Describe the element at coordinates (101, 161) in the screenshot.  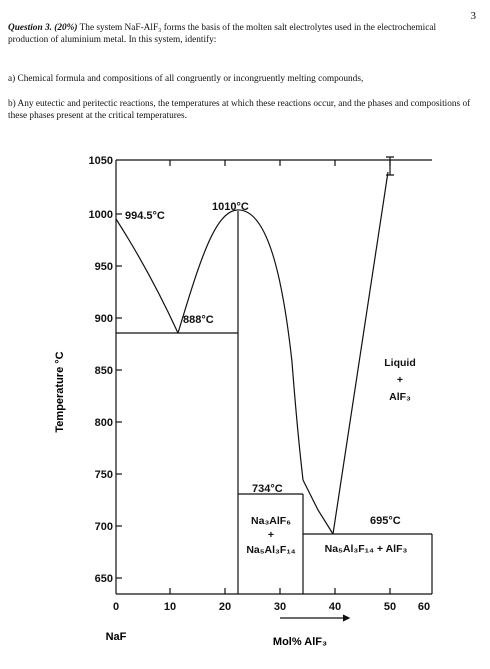
I see `y-tick-label: 1050` at that location.